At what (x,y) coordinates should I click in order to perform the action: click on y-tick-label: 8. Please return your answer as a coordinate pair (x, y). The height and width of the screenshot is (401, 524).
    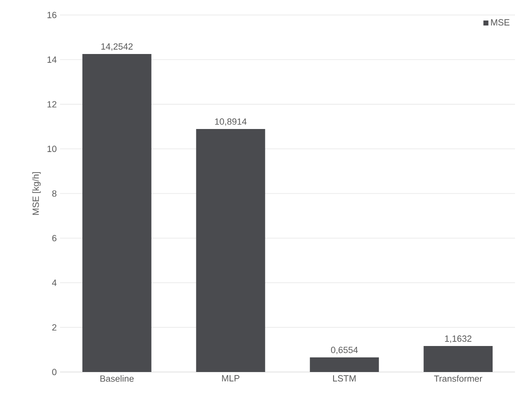
    Looking at the image, I should click on (54, 193).